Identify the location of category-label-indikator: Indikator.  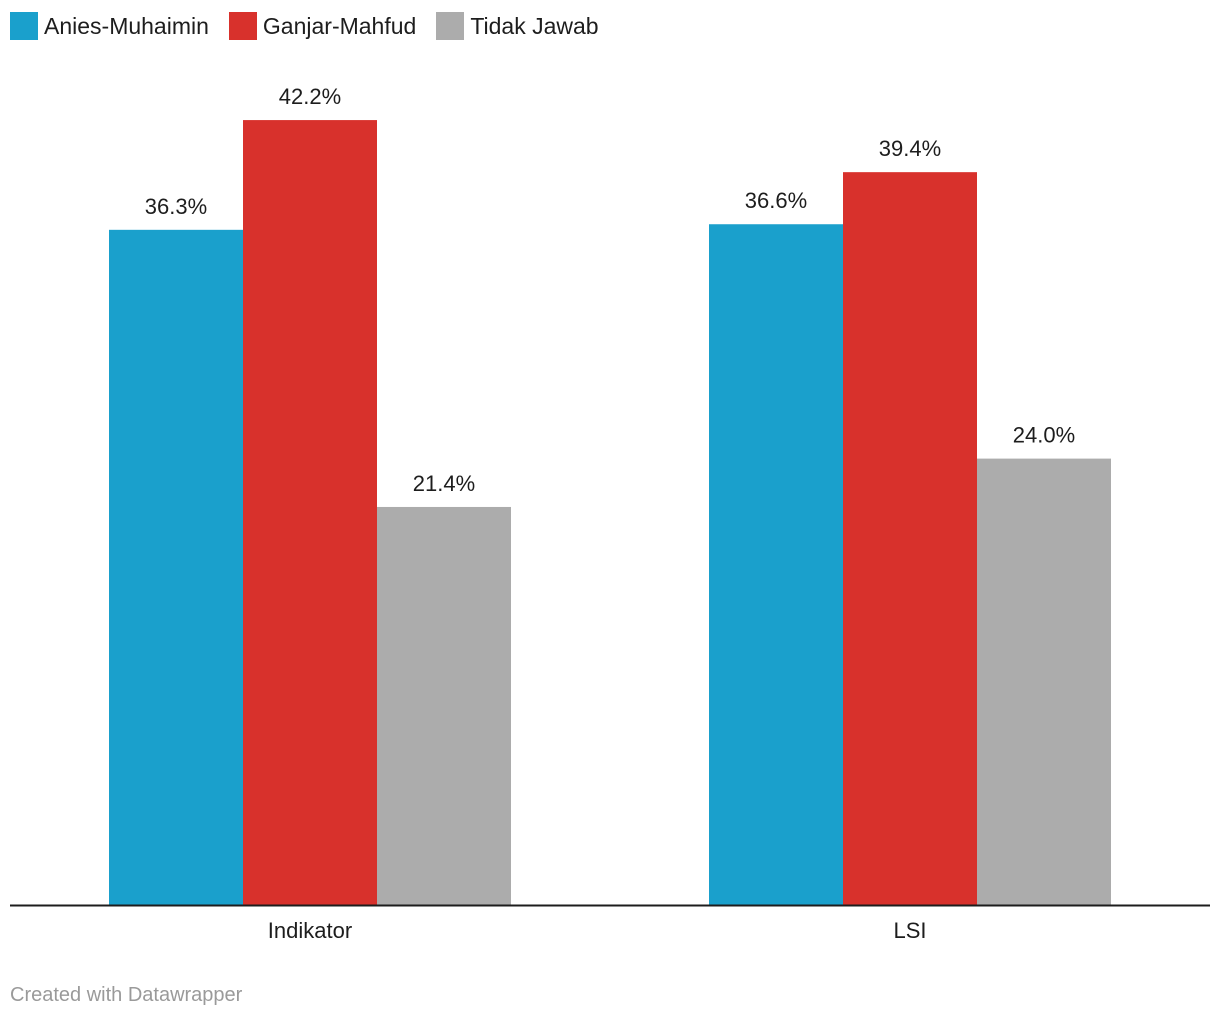
(310, 930).